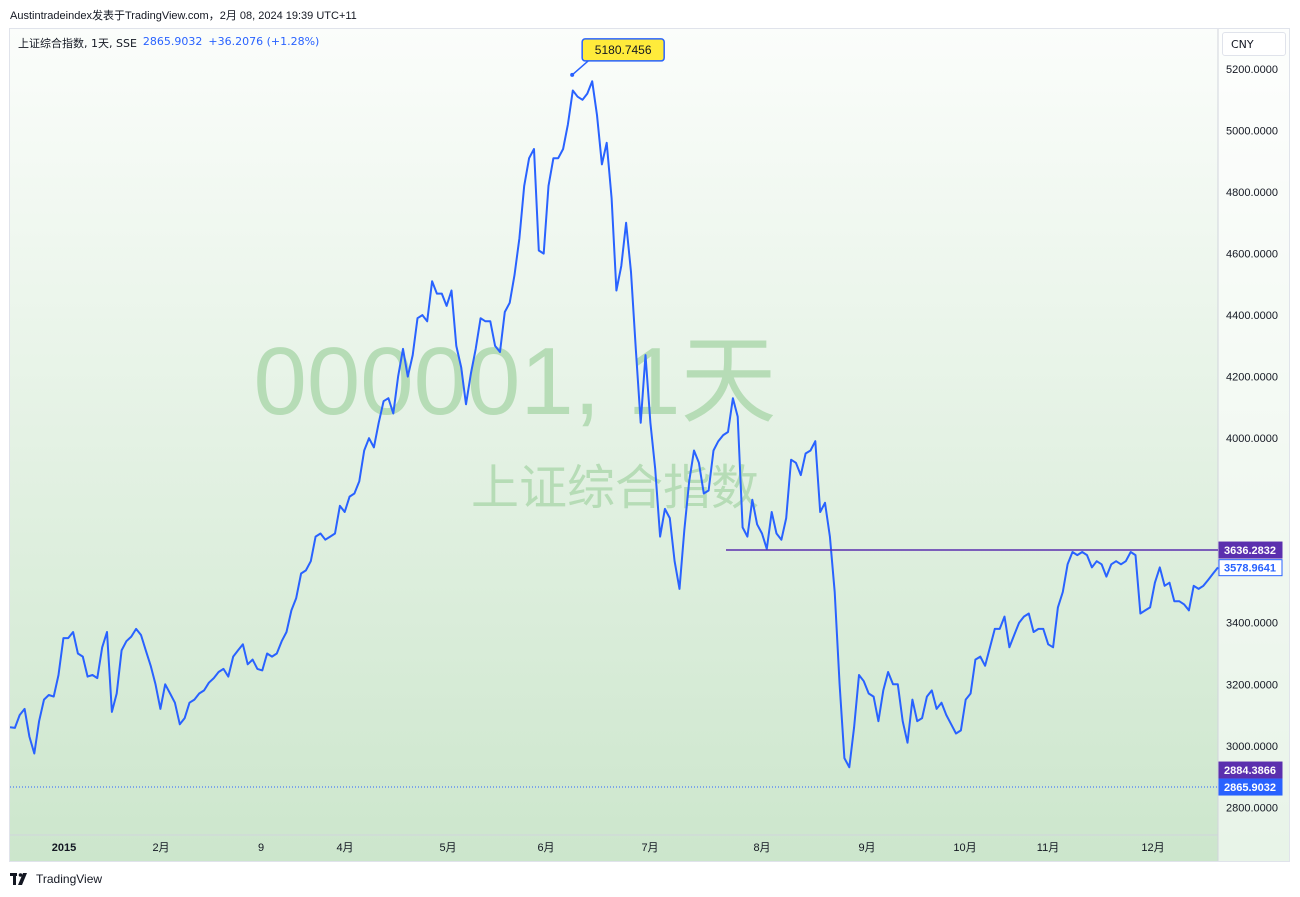 This screenshot has height=897, width=1300. Describe the element at coordinates (1252, 808) in the screenshot. I see `y-tick-label: 2800.0000` at that location.